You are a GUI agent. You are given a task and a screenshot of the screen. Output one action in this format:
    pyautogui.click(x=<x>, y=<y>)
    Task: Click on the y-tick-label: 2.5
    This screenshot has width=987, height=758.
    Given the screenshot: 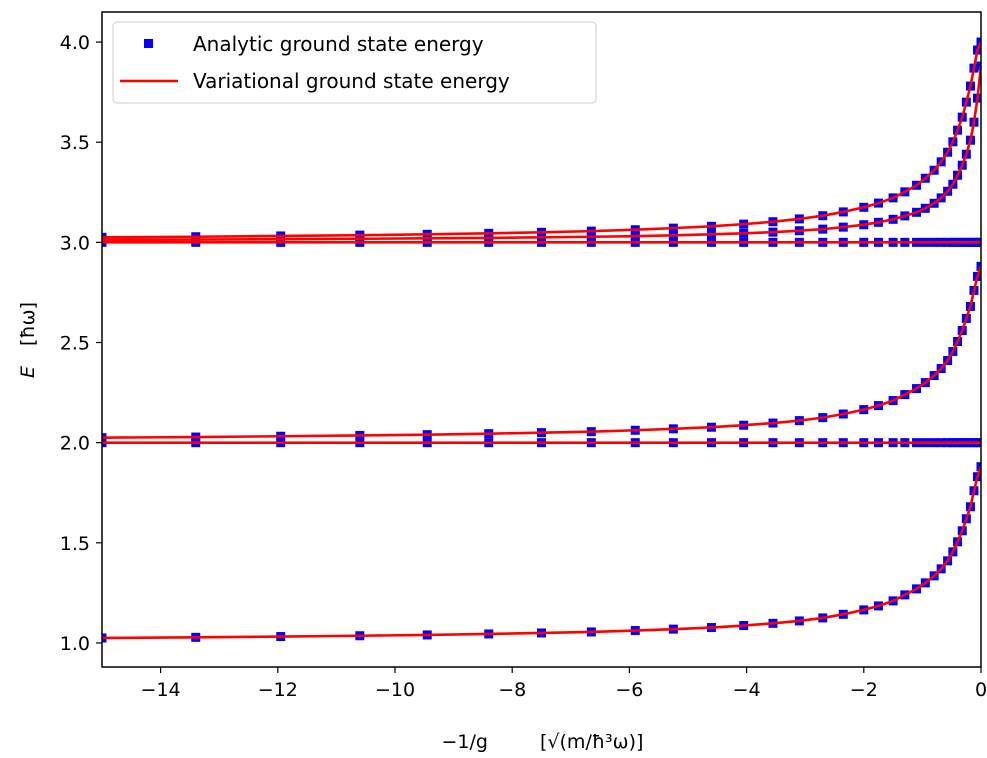 What is the action you would take?
    pyautogui.click(x=75, y=344)
    